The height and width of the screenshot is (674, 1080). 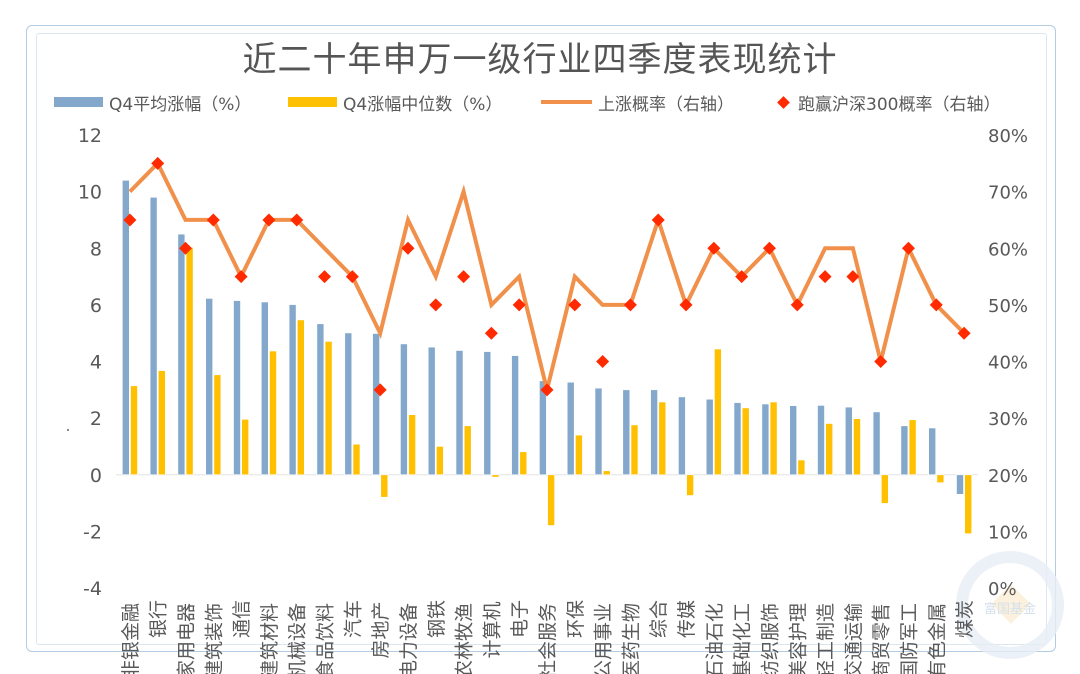 What do you see at coordinates (1008, 306) in the screenshot?
I see `right-tick-label: 50%` at bounding box center [1008, 306].